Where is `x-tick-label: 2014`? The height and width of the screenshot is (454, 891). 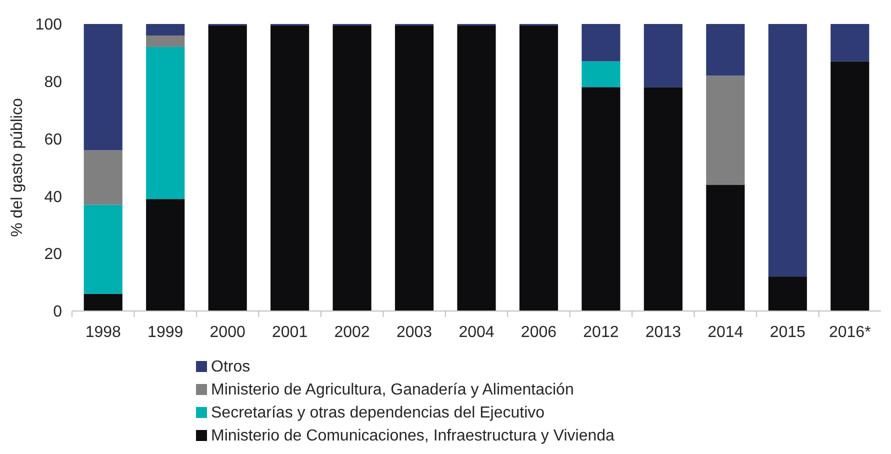
x-tick-label: 2014 is located at coordinates (726, 332).